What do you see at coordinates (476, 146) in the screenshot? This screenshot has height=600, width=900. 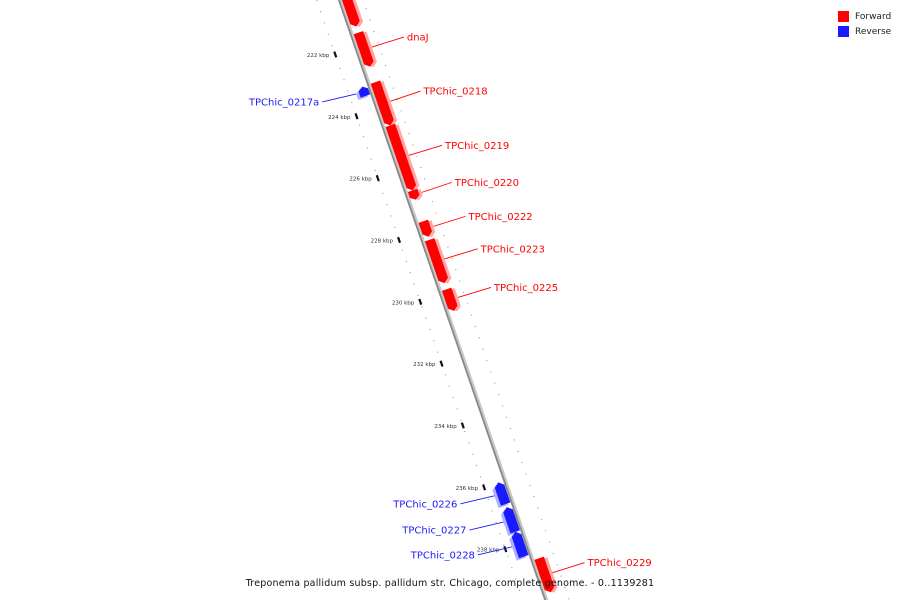 I see `gene-label-tpchic-0219: TPChic_0219` at bounding box center [476, 146].